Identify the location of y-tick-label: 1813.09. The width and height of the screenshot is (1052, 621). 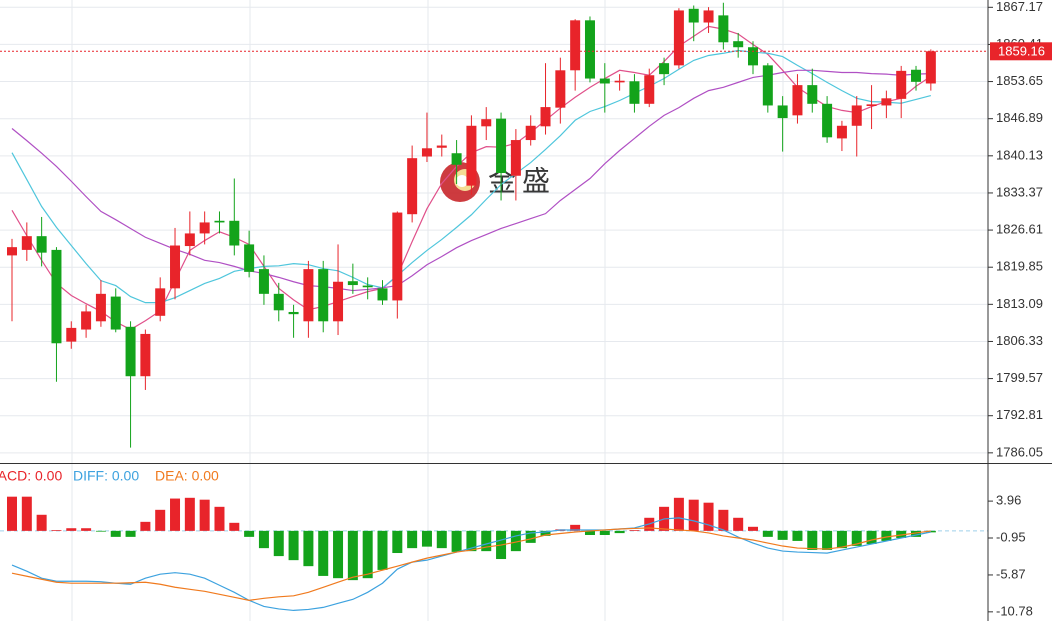
(1019, 303).